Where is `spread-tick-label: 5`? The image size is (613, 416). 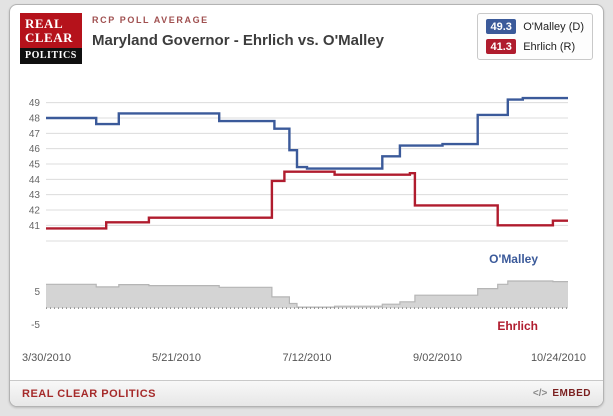
spread-tick-label: 5 is located at coordinates (37, 292).